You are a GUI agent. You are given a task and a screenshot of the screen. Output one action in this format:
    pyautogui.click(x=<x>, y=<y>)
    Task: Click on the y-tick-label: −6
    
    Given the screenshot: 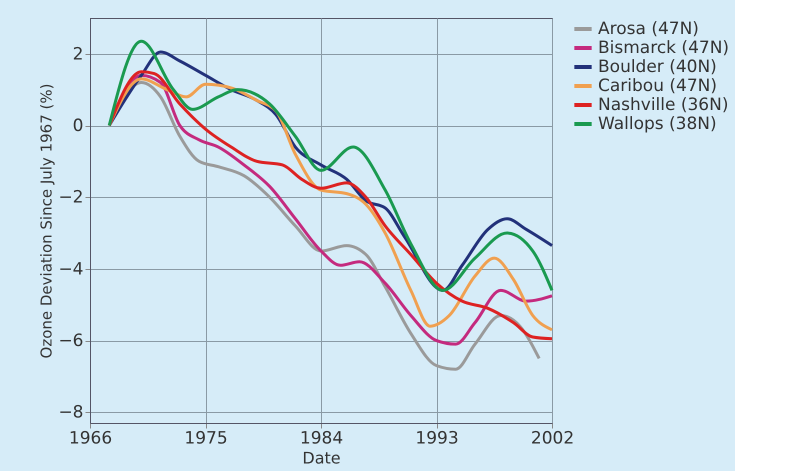 What is the action you would take?
    pyautogui.click(x=71, y=341)
    